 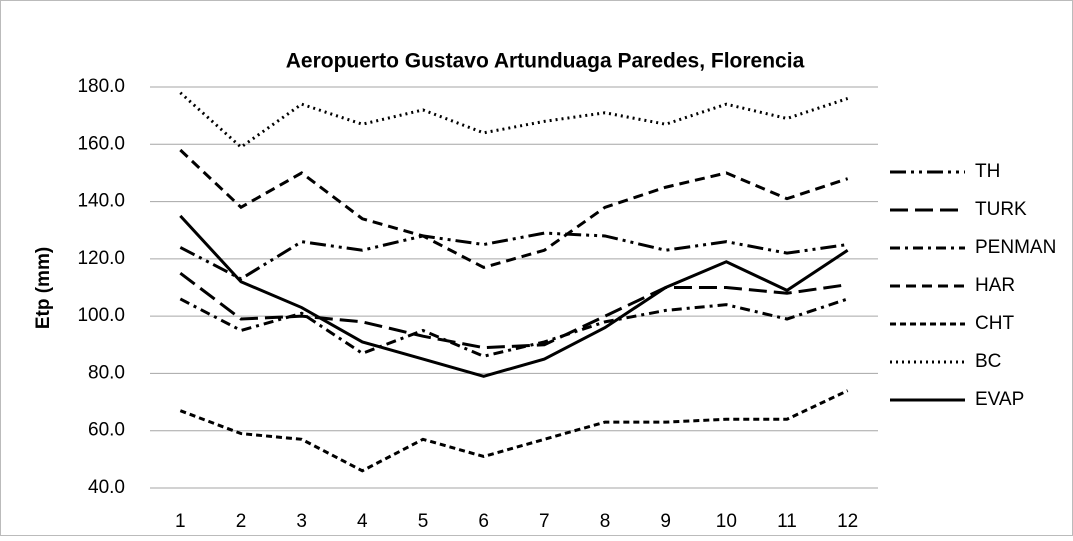 What do you see at coordinates (988, 361) in the screenshot?
I see `legend-label: BC` at bounding box center [988, 361].